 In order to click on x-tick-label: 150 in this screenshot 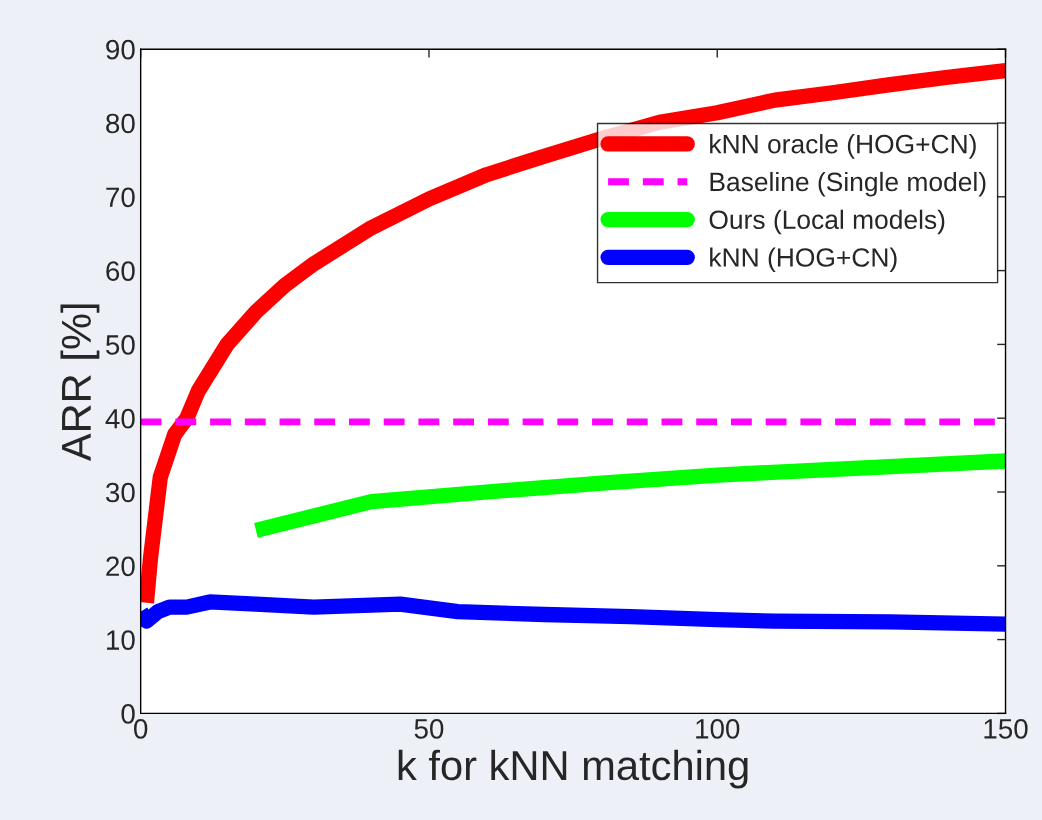, I will do `click(1006, 728)`.